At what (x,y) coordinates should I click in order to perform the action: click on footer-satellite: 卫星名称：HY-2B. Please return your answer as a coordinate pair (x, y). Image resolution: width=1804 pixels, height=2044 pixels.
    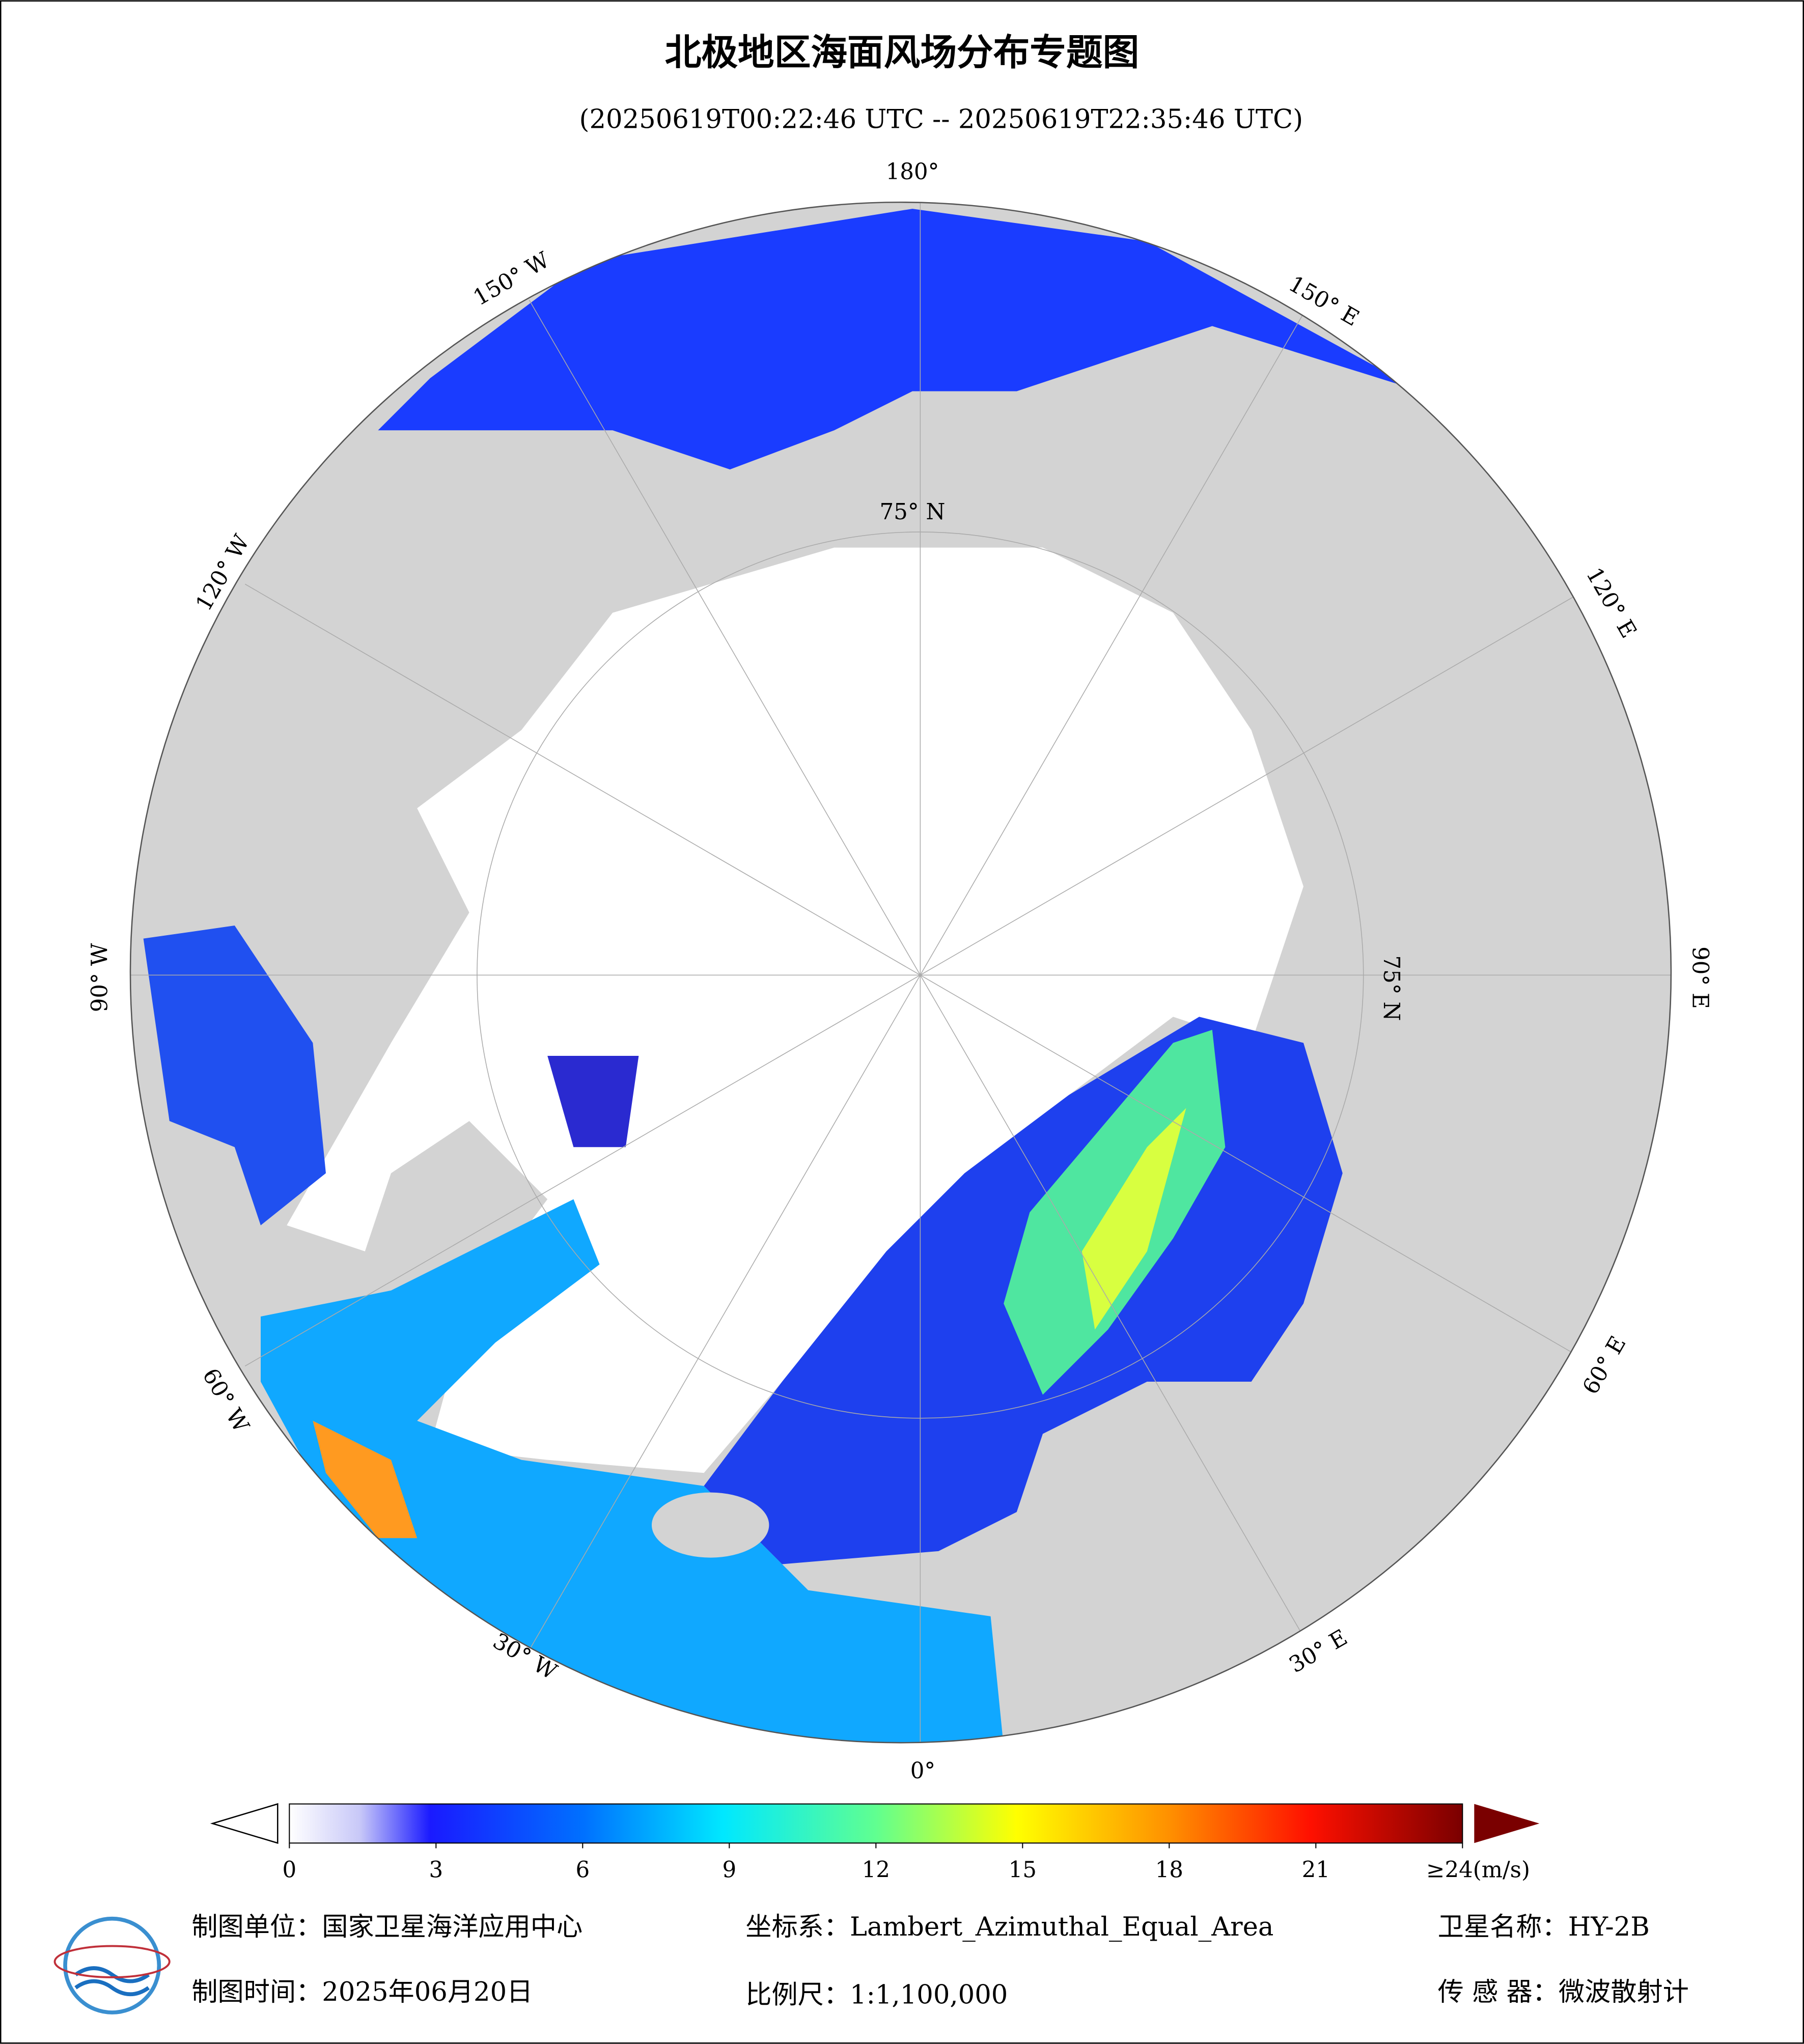
    Looking at the image, I should click on (1544, 1927).